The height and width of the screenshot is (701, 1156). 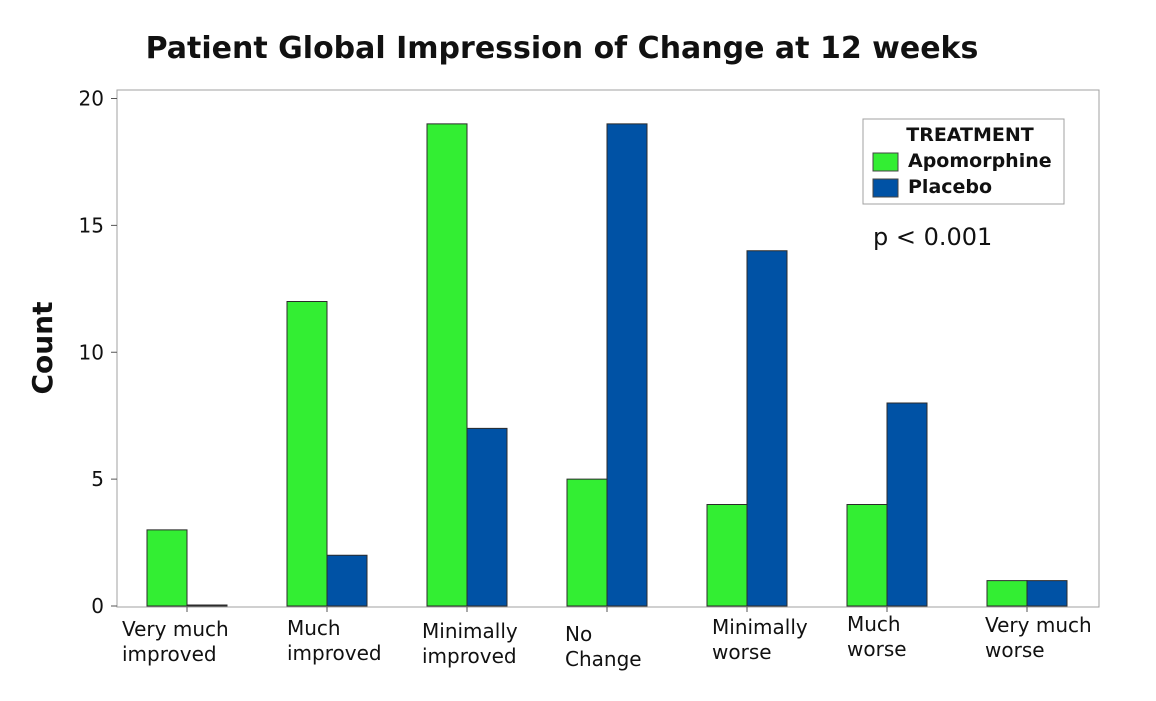 What do you see at coordinates (91, 225) in the screenshot?
I see `y-tick-label: 15` at bounding box center [91, 225].